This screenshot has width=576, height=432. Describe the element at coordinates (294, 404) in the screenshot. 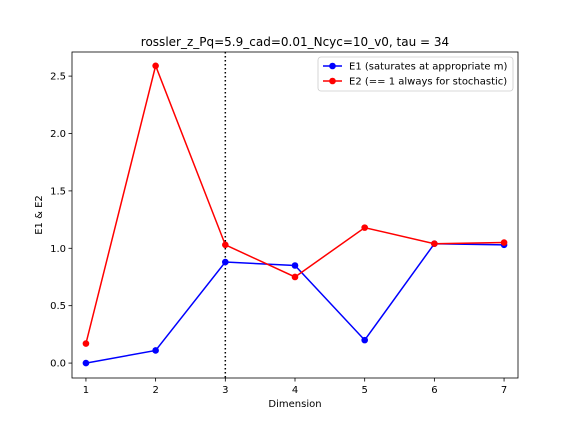

I see `x-axis-label: Dimension` at that location.